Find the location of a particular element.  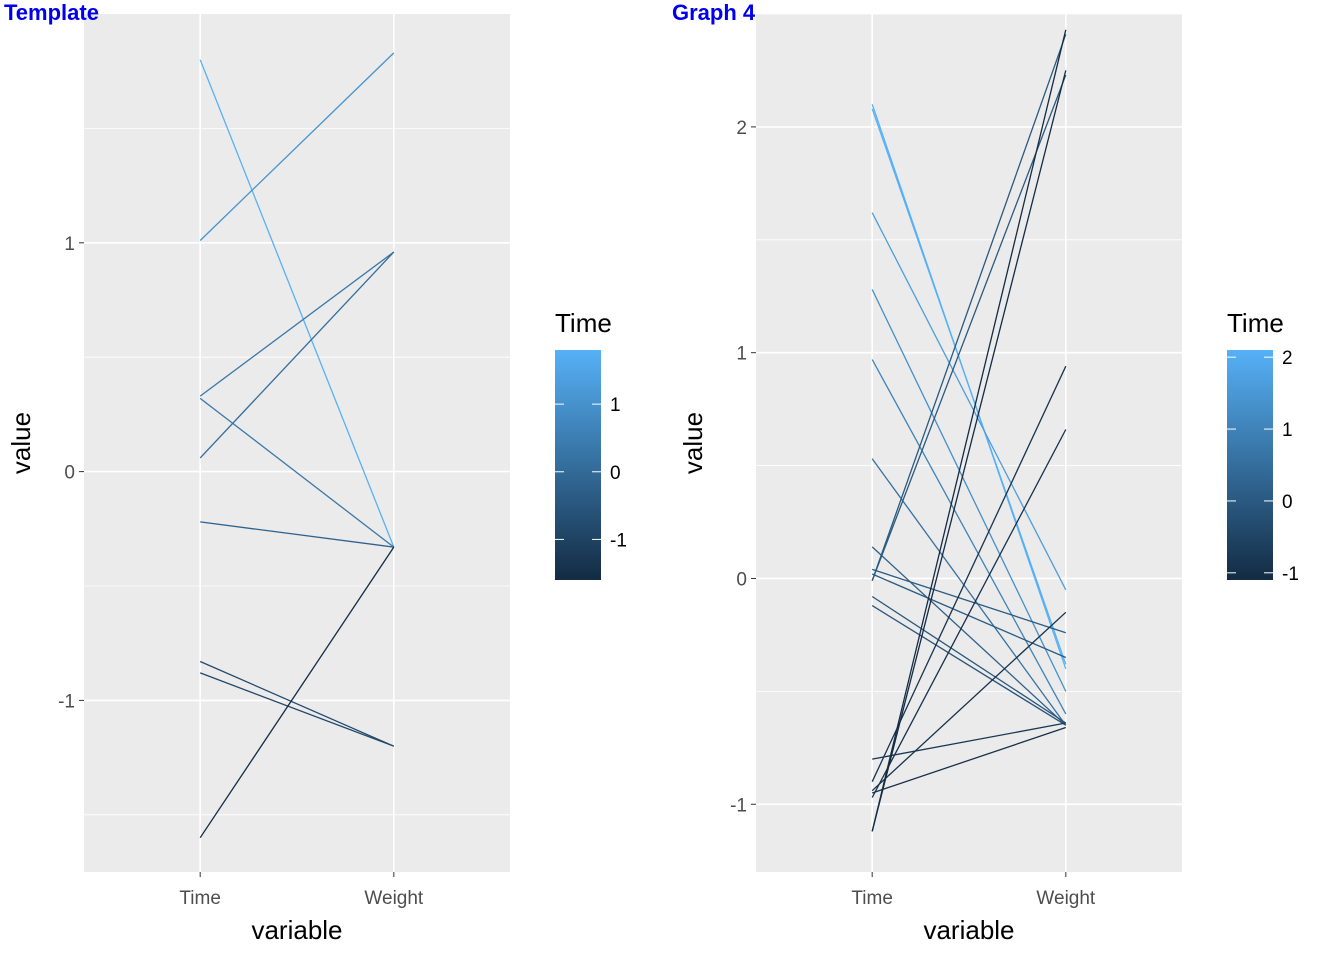

y-tick-label: 2 is located at coordinates (741, 128).